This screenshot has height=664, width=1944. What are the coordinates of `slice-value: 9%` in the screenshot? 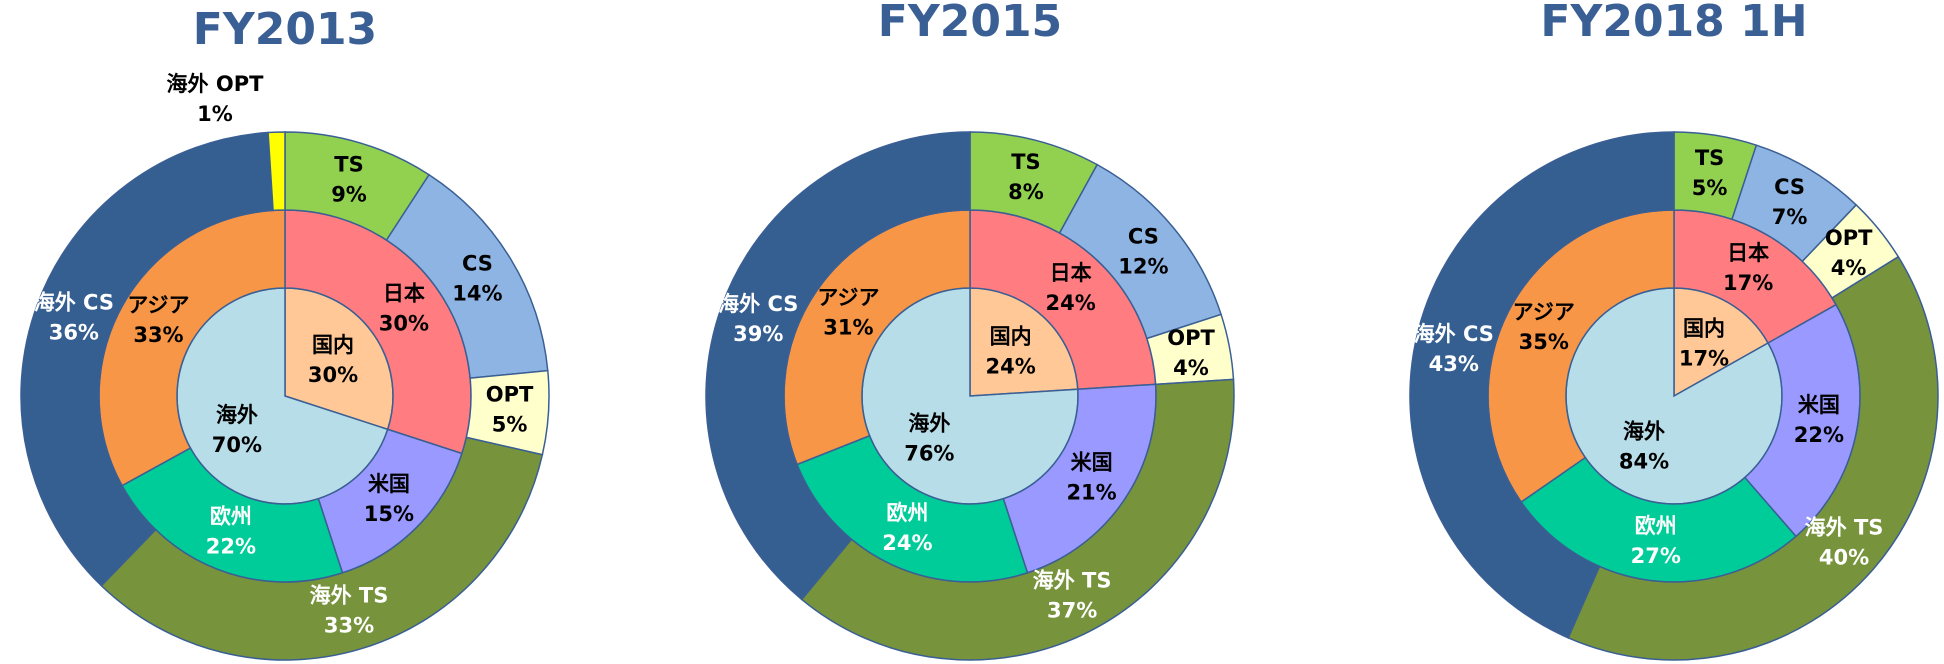 It's located at (349, 194).